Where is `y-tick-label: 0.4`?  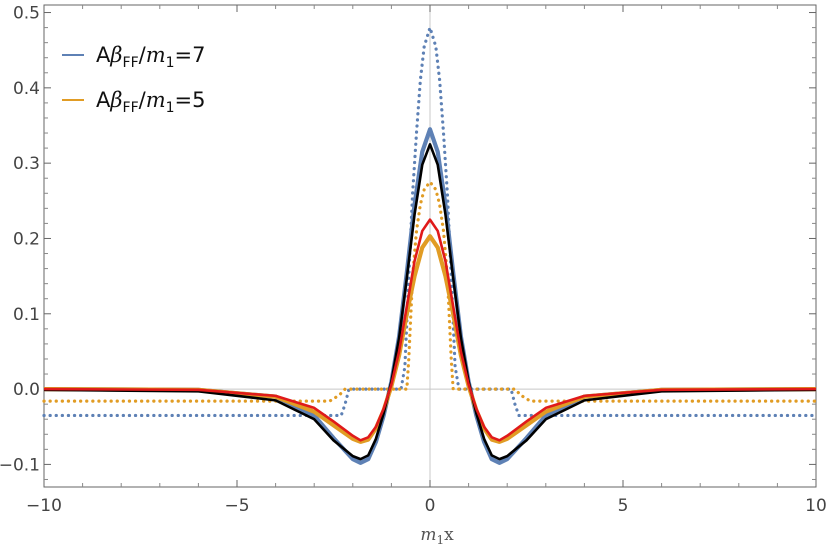
y-tick-label: 0.4 is located at coordinates (26, 89).